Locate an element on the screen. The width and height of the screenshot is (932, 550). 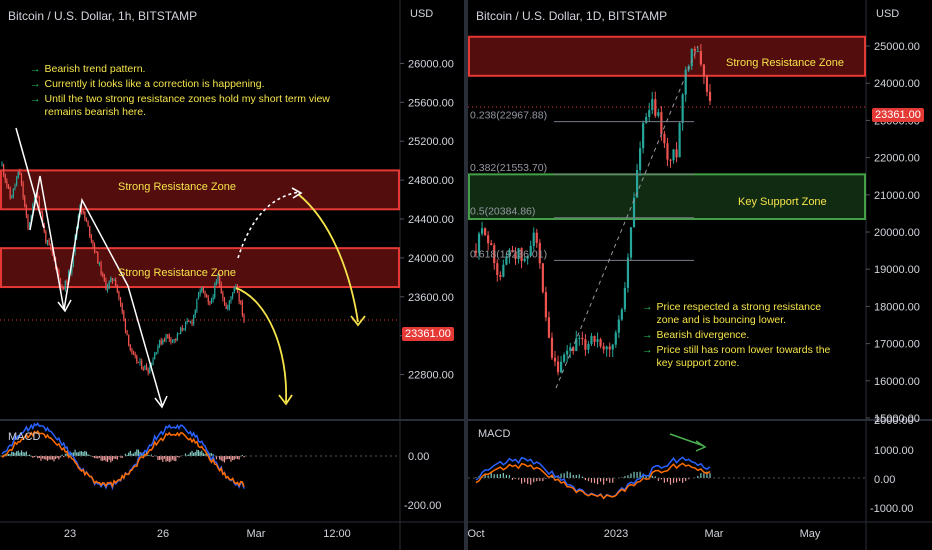
y-tick-label: 15000.00 is located at coordinates (897, 419).